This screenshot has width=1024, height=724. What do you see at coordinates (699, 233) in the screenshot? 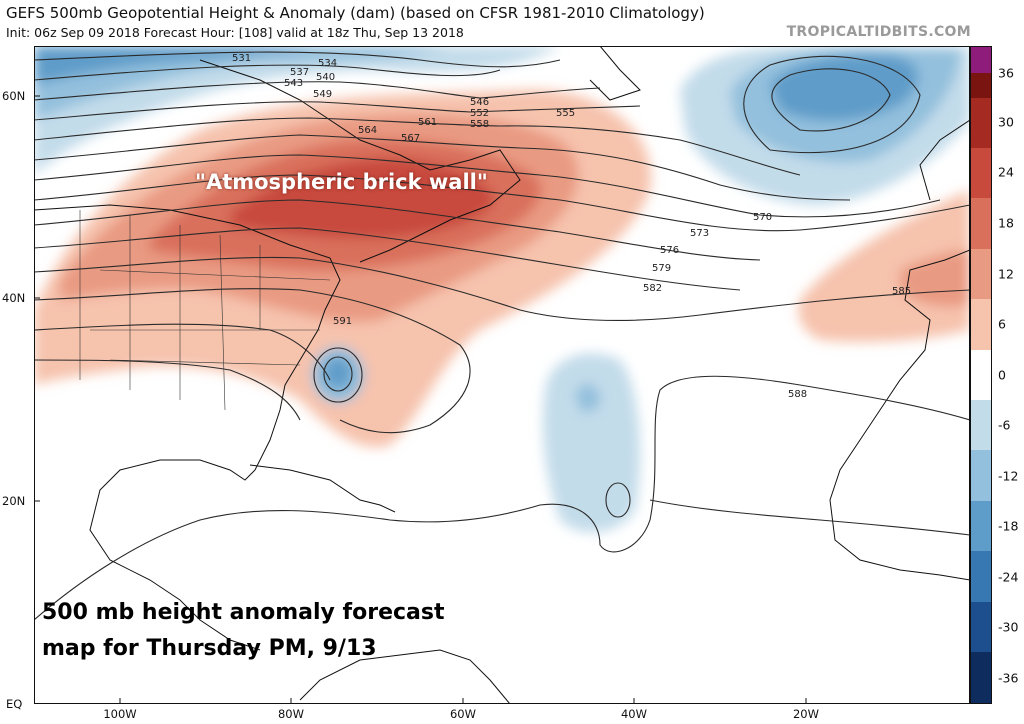
I see `contour-label-573: 573` at bounding box center [699, 233].